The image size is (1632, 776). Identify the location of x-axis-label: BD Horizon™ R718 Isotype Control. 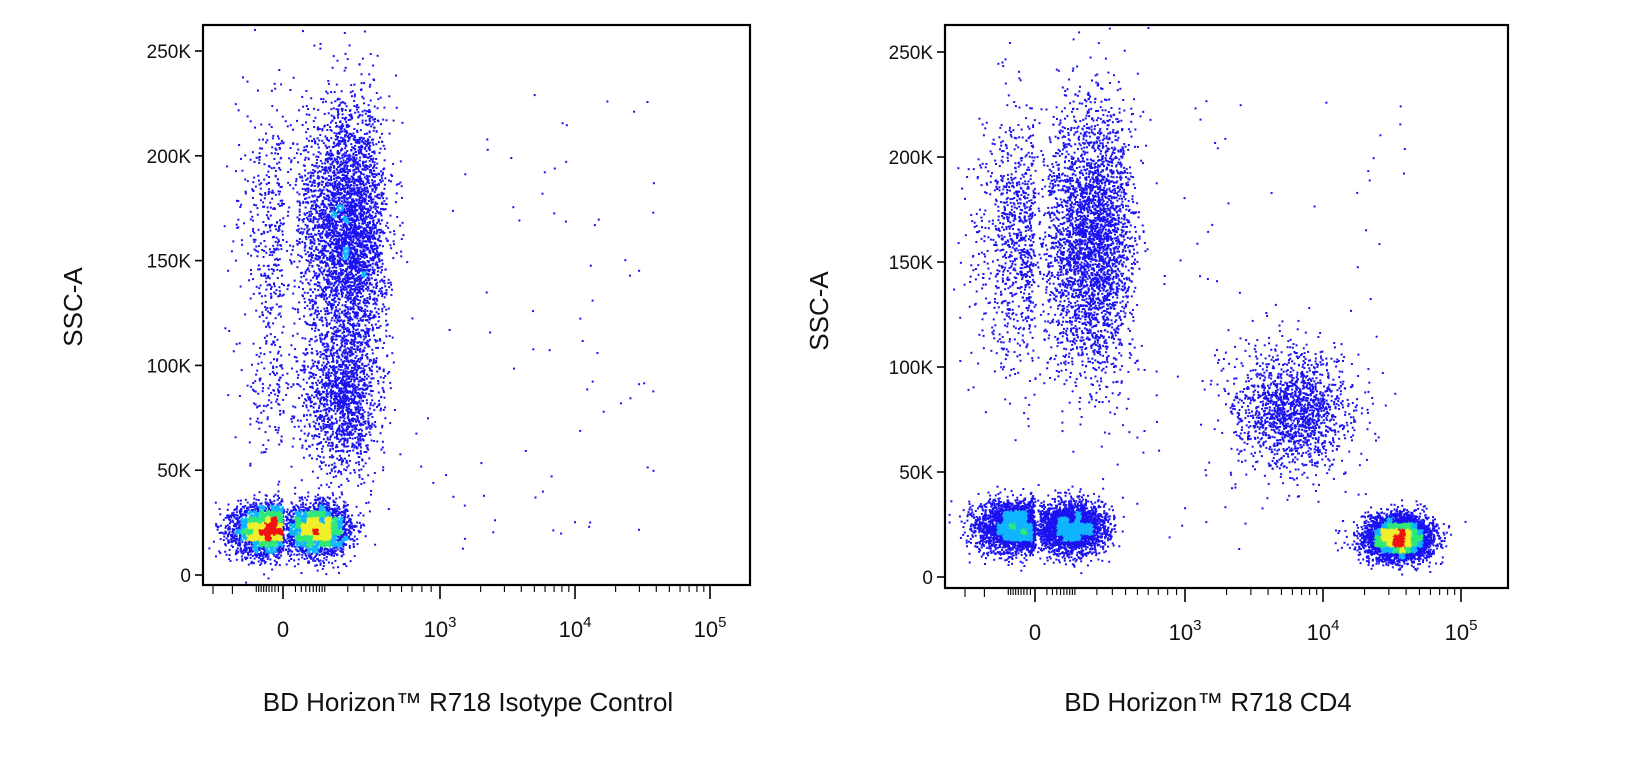
(468, 702).